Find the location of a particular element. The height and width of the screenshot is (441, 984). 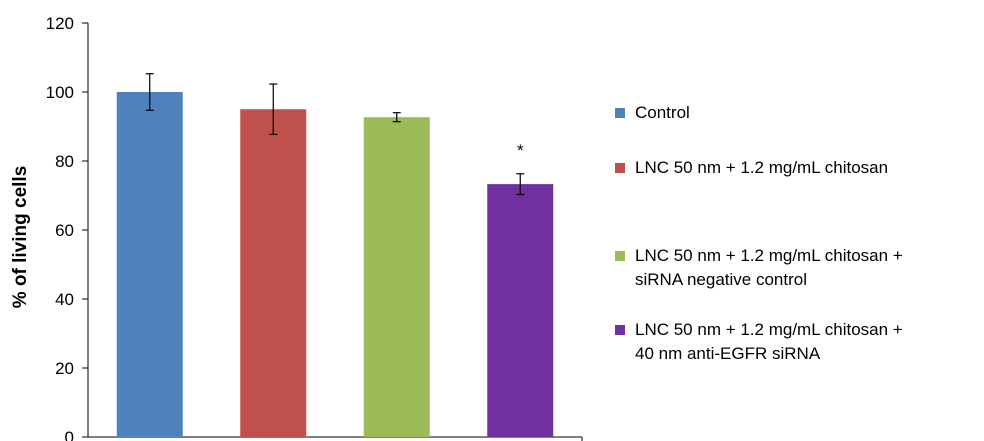

y-tick-label: 40 is located at coordinates (64, 299).